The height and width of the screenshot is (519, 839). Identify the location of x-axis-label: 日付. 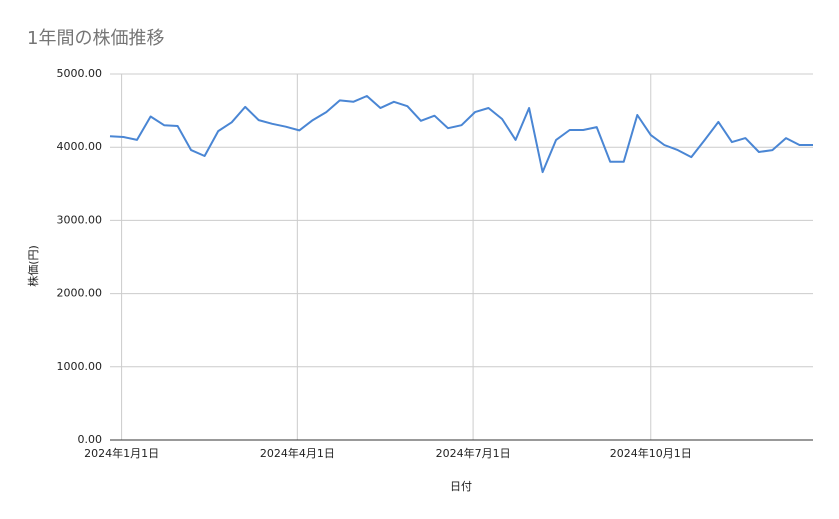
(461, 486).